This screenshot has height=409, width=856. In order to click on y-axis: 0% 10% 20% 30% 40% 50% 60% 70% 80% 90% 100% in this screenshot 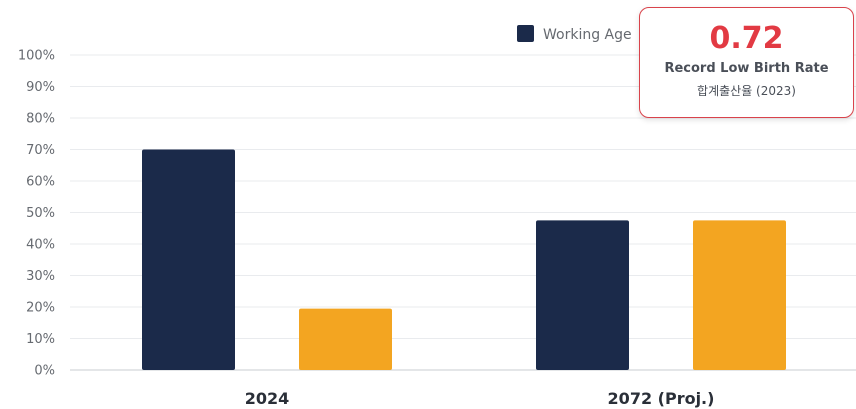, I will do `click(36, 214)`.